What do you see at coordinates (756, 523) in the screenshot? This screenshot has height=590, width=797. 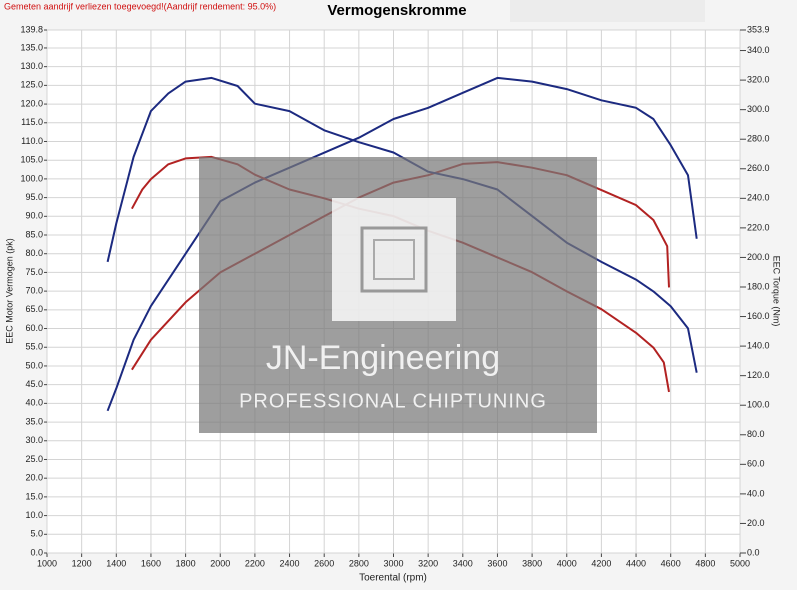 I see `y2-tick-label: 20.0` at bounding box center [756, 523].